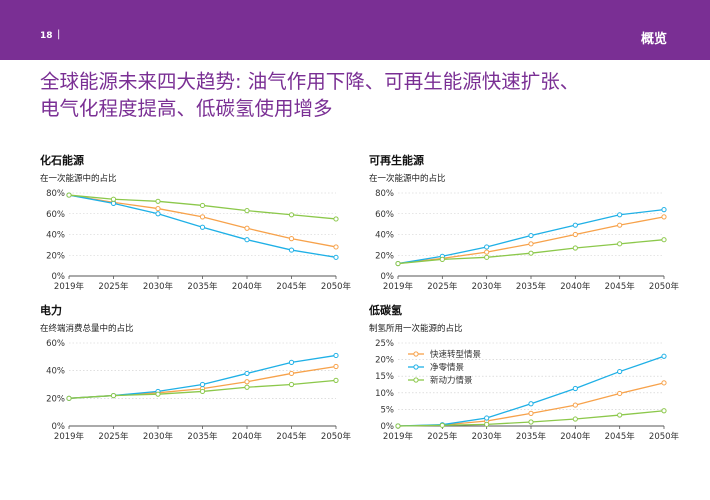 Image resolution: width=710 pixels, height=500 pixels. What do you see at coordinates (336, 436) in the screenshot?
I see `electricity-xtick-label: 2050年` at bounding box center [336, 436].